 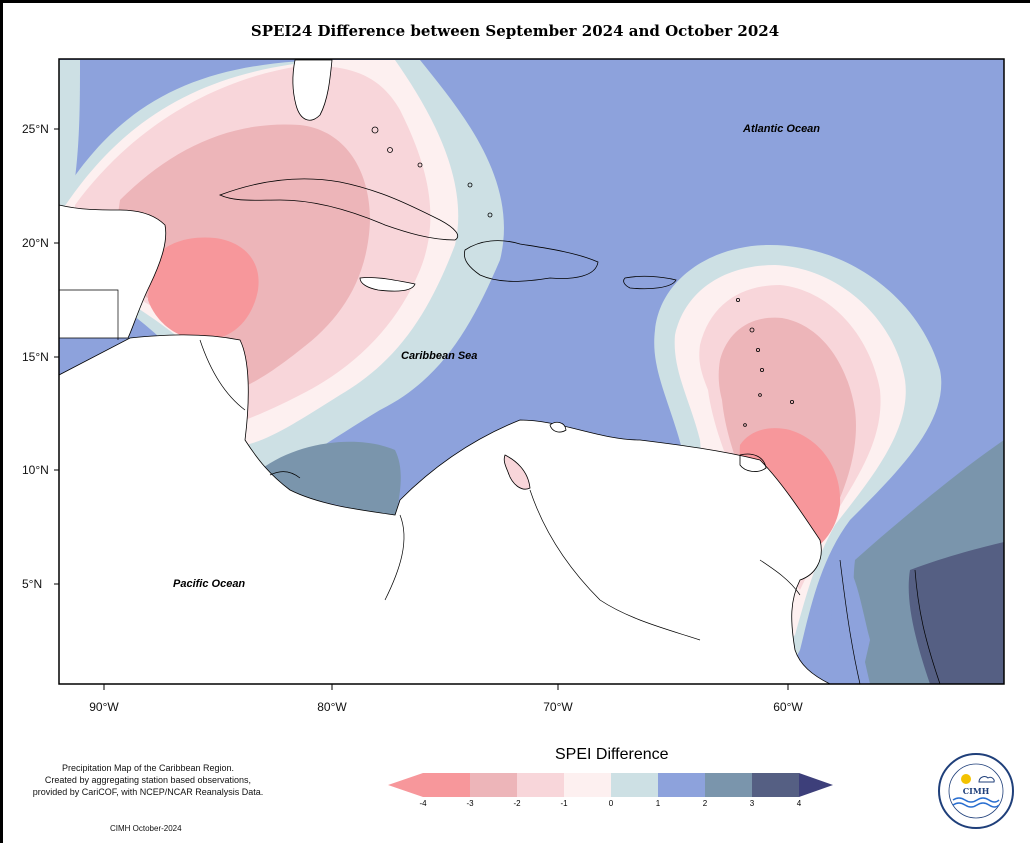 I want to click on field-bin-1-2-suriname-west, so click(x=849, y=622).